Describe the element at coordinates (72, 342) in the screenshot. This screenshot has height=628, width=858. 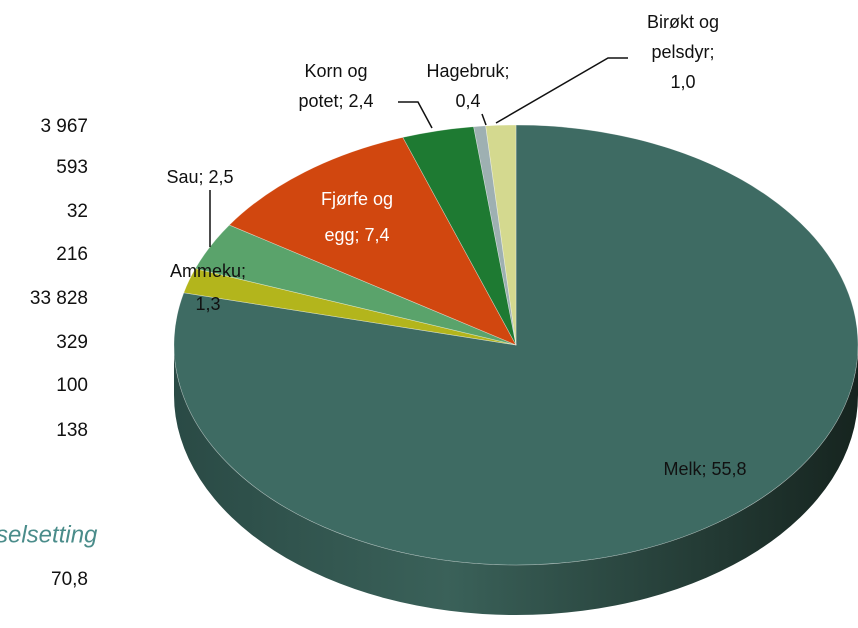
I see `table-cell: 329` at that location.